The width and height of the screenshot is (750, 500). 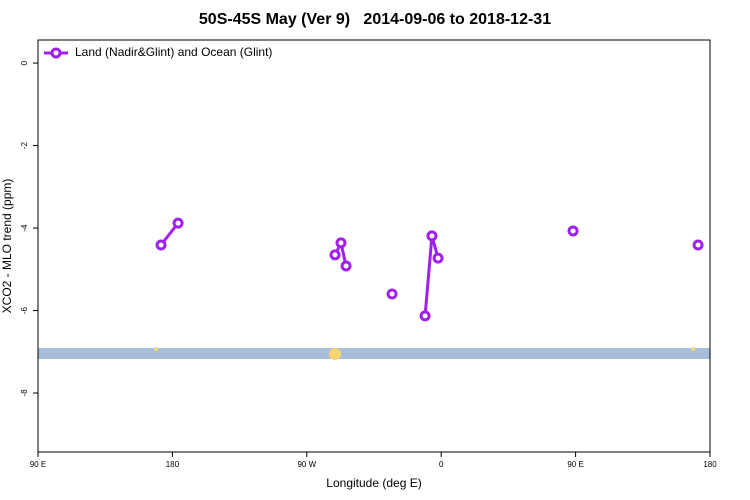 What do you see at coordinates (24, 145) in the screenshot?
I see `y-tick-label: -2` at bounding box center [24, 145].